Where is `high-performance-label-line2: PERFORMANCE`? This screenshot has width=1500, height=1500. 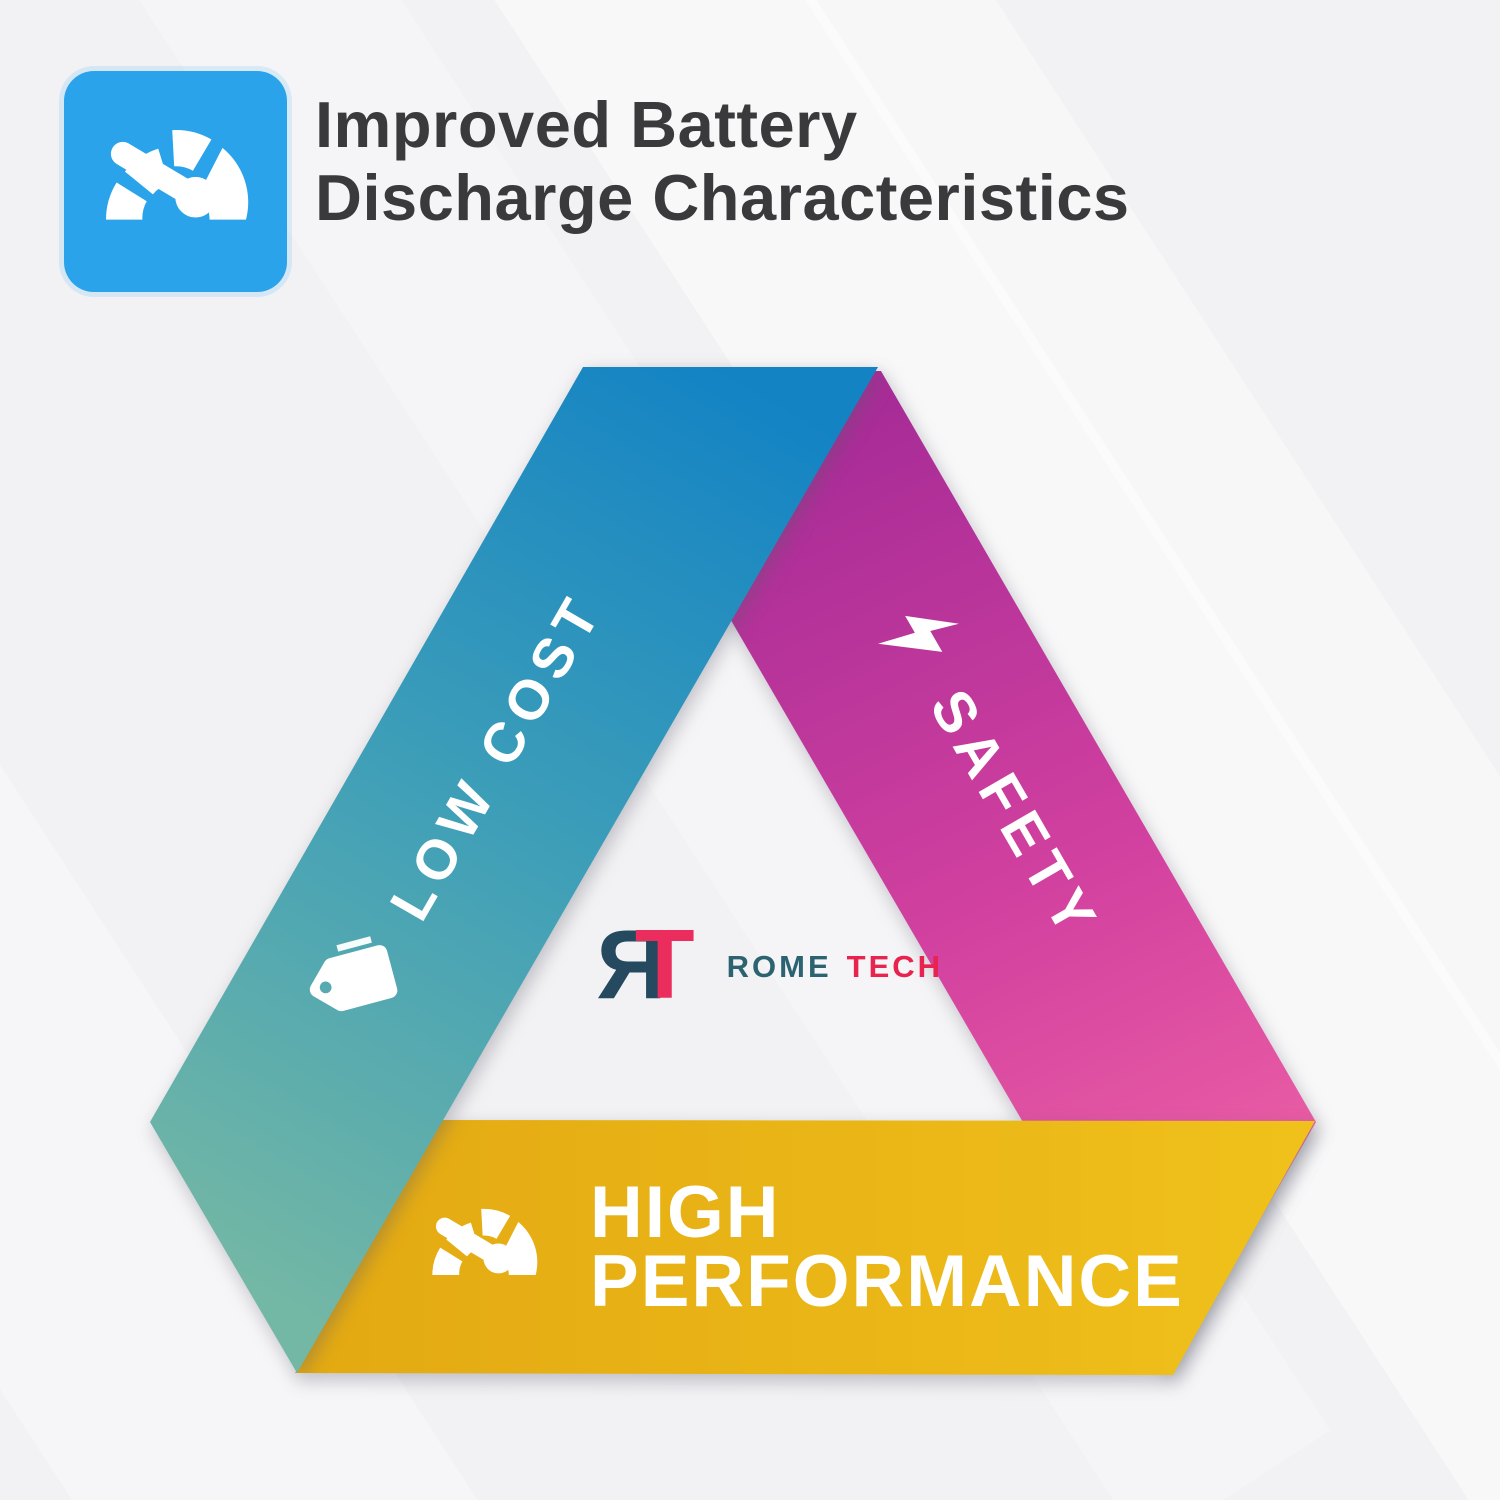 high-performance-label-line2: PERFORMANCE is located at coordinates (887, 1281).